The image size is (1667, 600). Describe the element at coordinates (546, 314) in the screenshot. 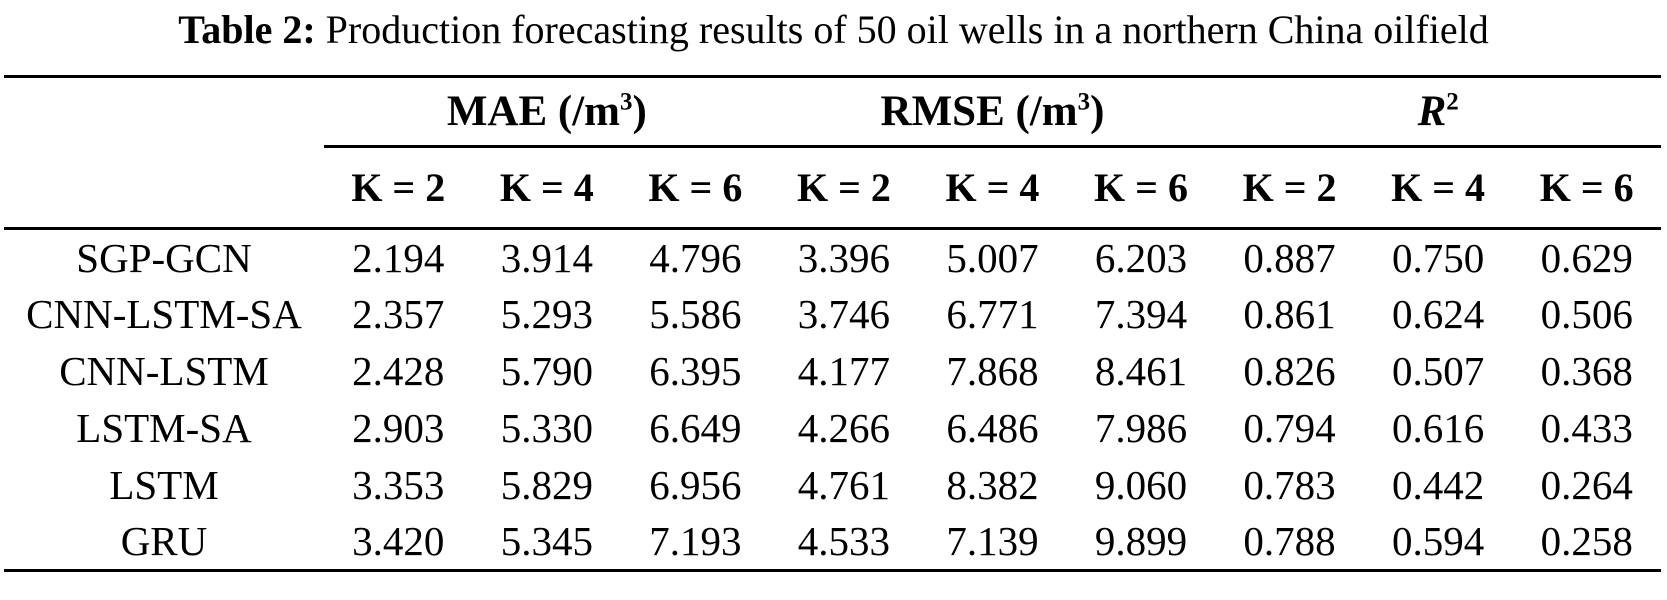

I see `value-cell: 5.293` at that location.